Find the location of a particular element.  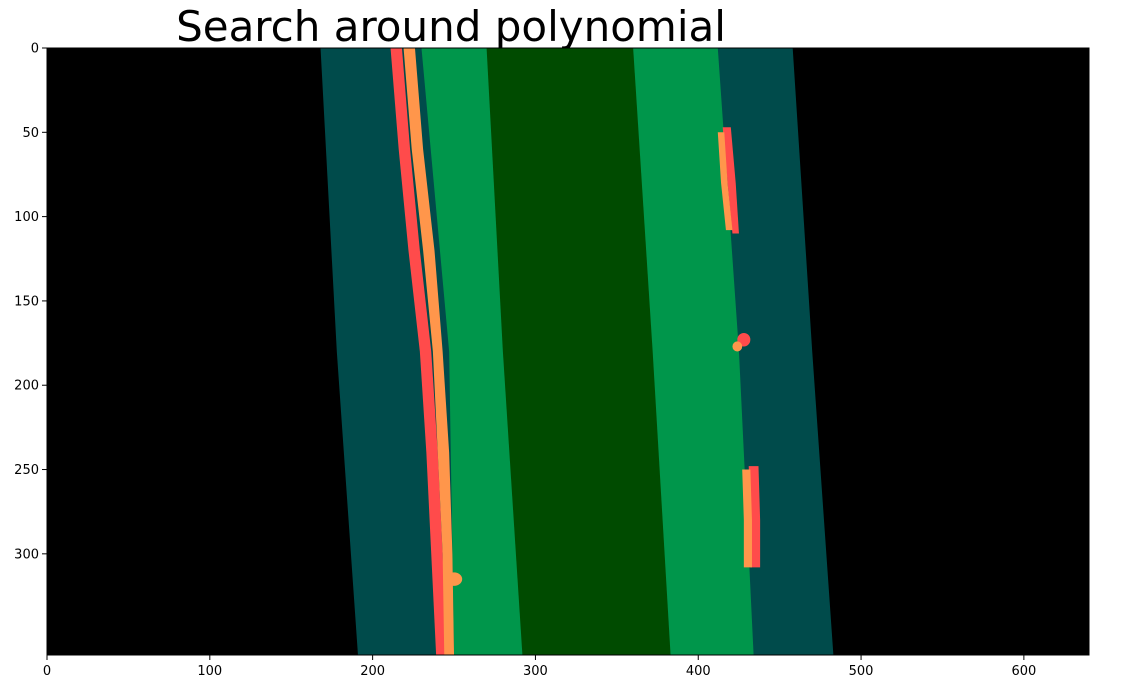

y-tick-label-50: 50 is located at coordinates (30, 133).